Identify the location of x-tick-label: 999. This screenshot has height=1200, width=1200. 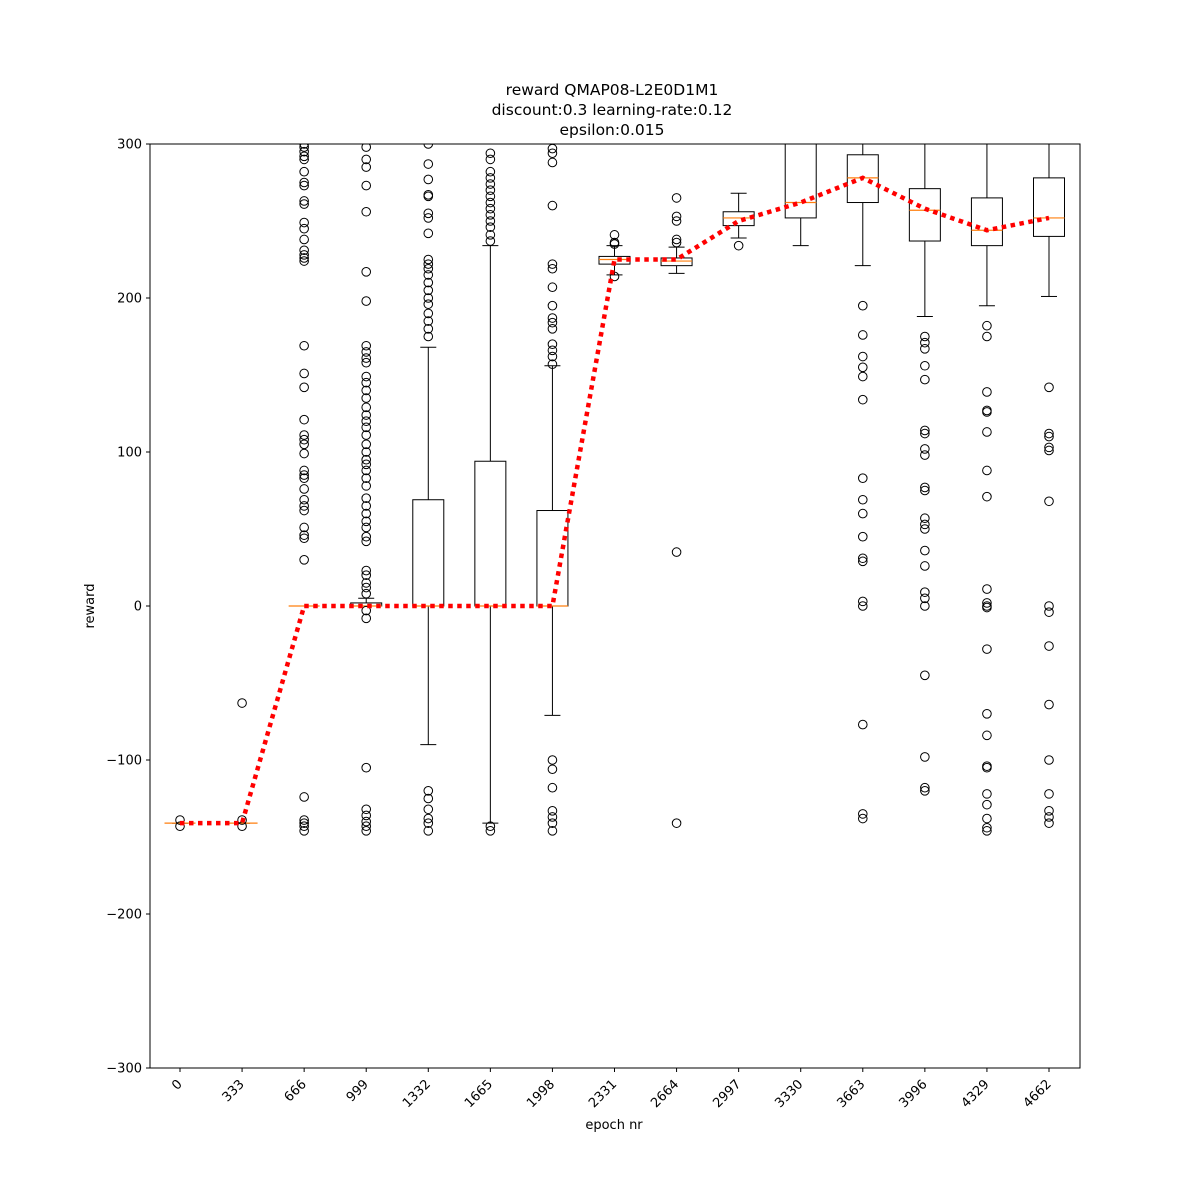
(358, 1091).